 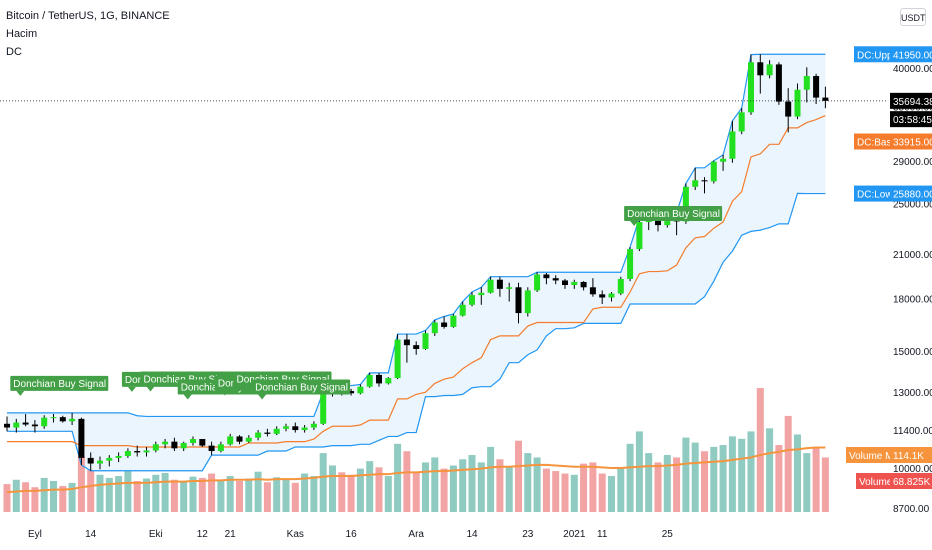 I want to click on time-axis-tick: 14, so click(x=472, y=534).